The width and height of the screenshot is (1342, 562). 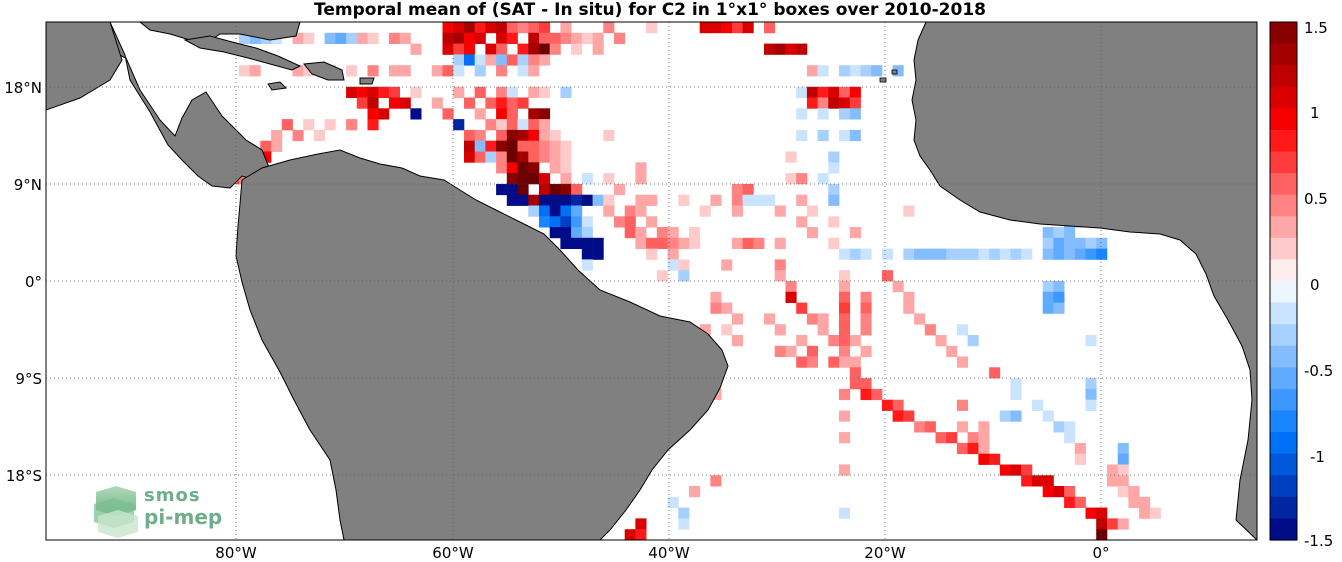 What do you see at coordinates (1318, 541) in the screenshot?
I see `colorbar-tick-label: -1.5` at bounding box center [1318, 541].